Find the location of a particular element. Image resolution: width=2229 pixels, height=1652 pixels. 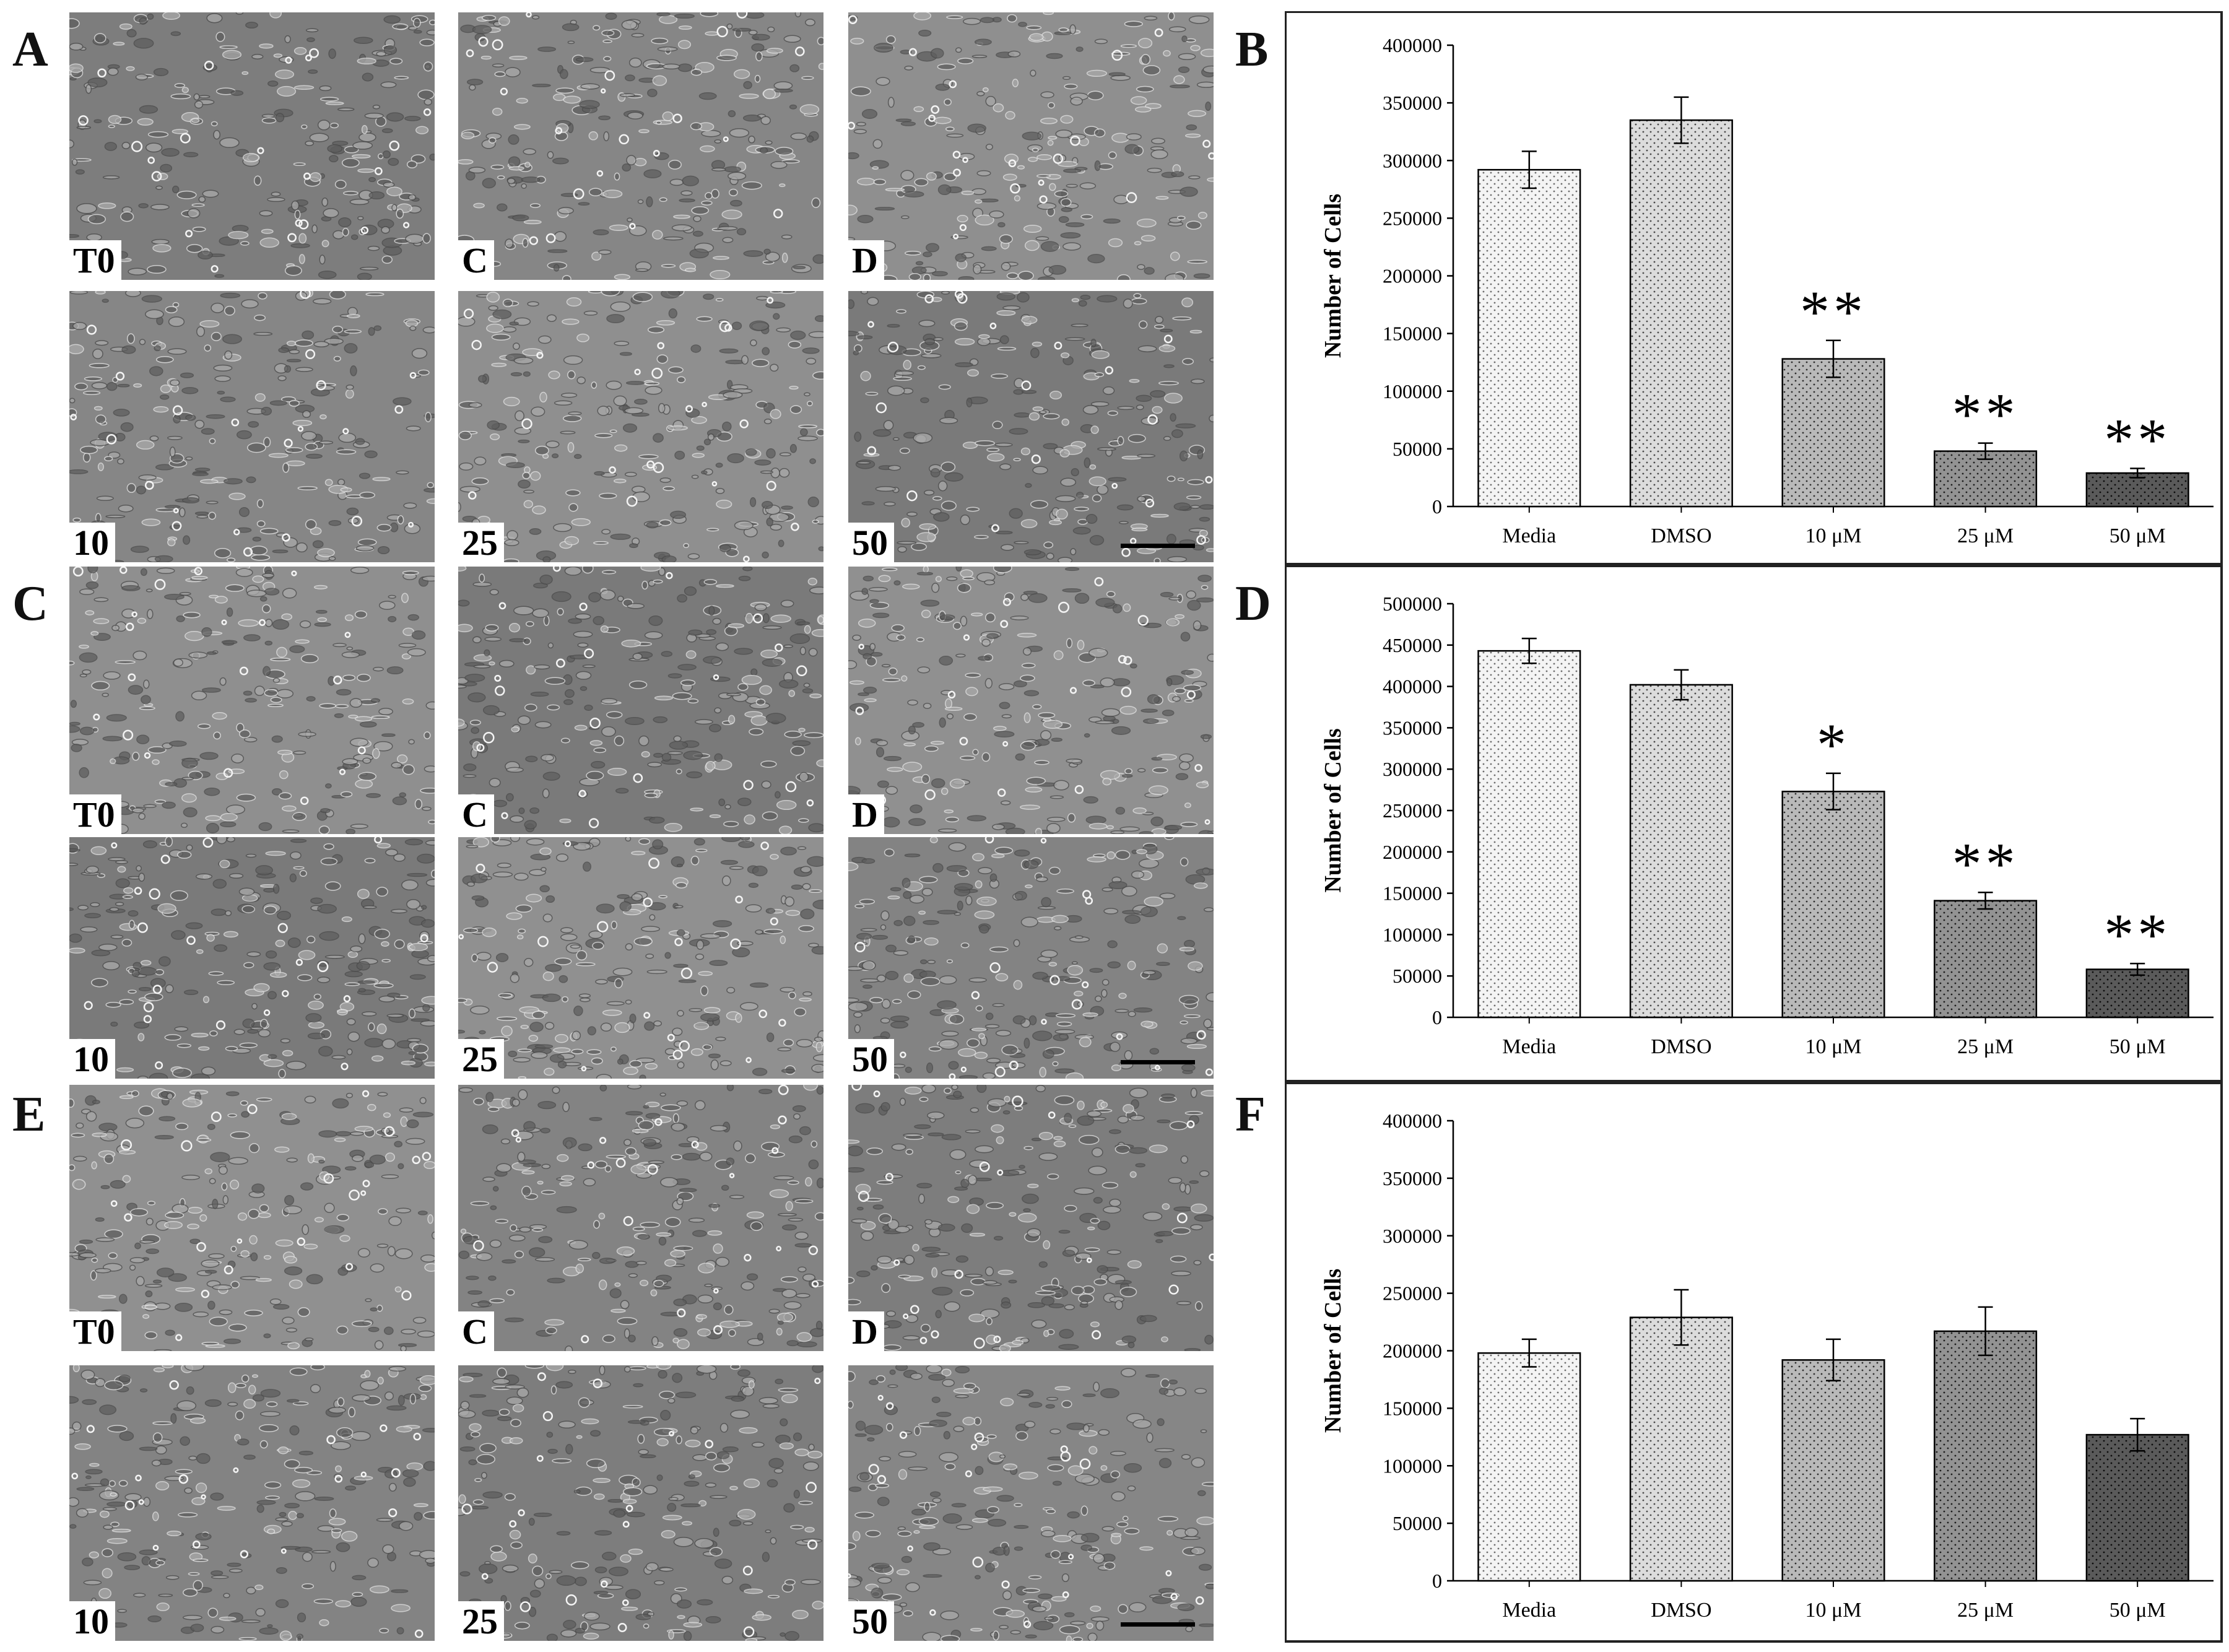

panel-letter-b: B is located at coordinates (1252, 49).